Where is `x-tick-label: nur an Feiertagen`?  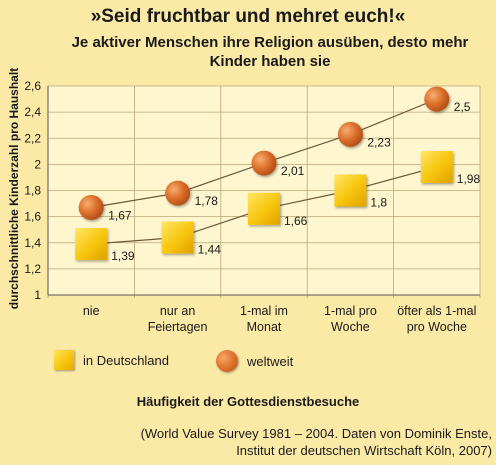 x-tick-label: nur an Feiertagen is located at coordinates (178, 319).